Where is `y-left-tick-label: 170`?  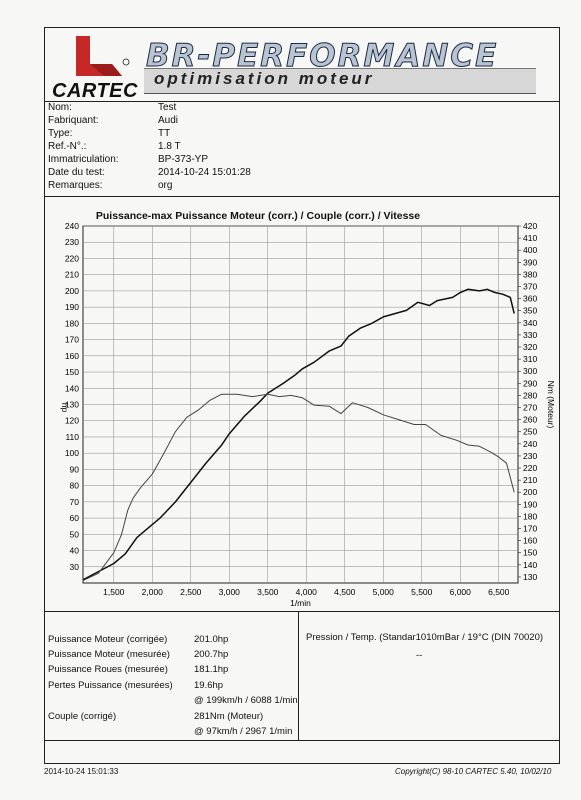
y-left-tick-label: 170 is located at coordinates (72, 340).